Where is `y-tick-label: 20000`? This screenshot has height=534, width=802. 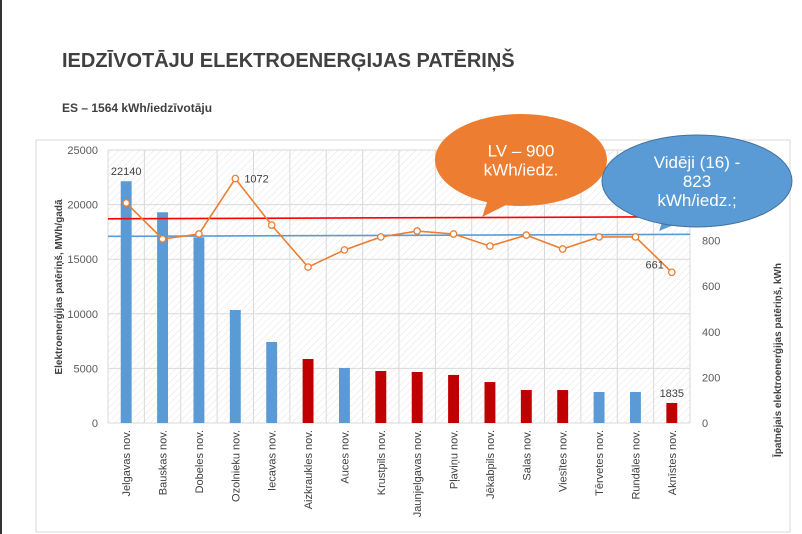 y-tick-label: 20000 is located at coordinates (82, 206).